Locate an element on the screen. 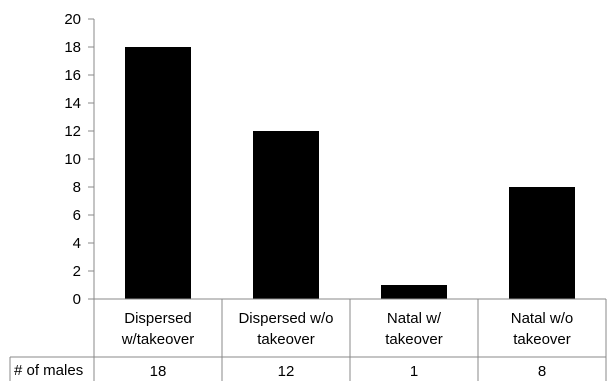 This screenshot has height=381, width=612. y-tick-label: 12 is located at coordinates (72, 131).